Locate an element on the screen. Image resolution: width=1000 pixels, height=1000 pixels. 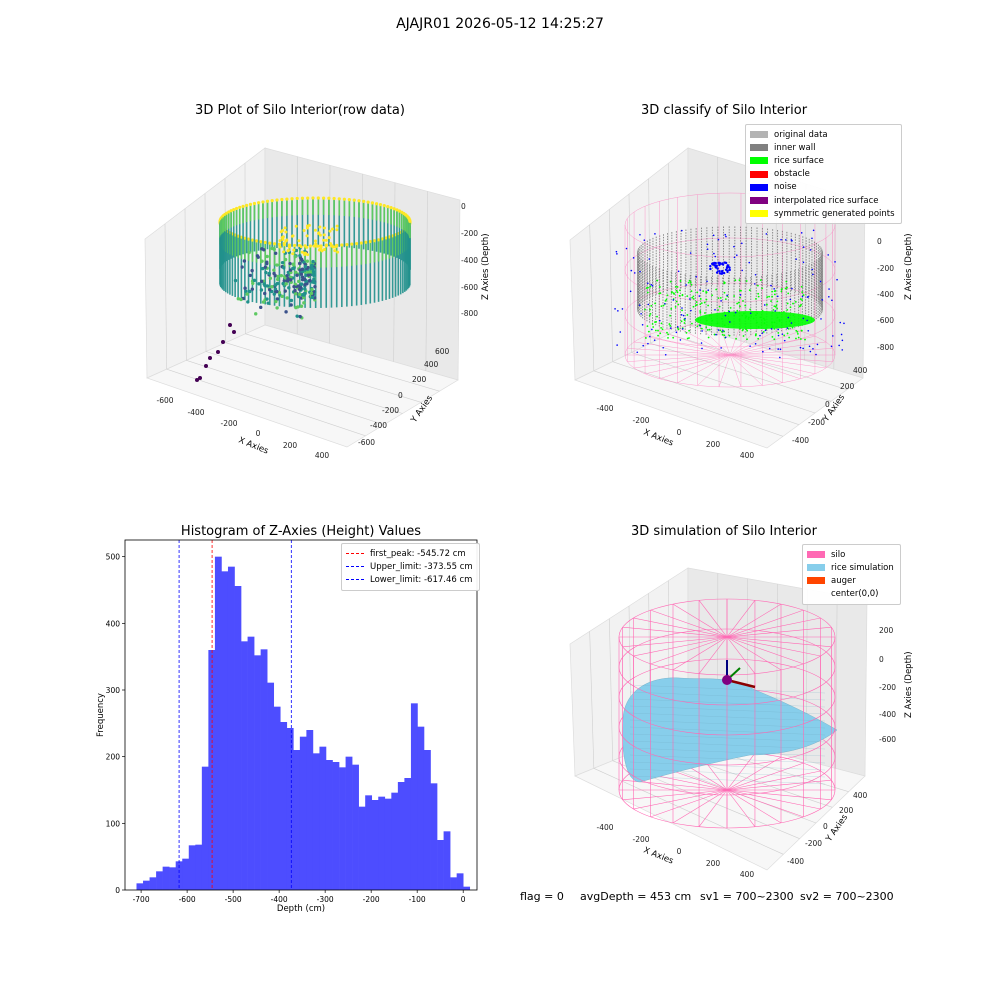
raw-y-tick-label: 600 is located at coordinates (442, 351).